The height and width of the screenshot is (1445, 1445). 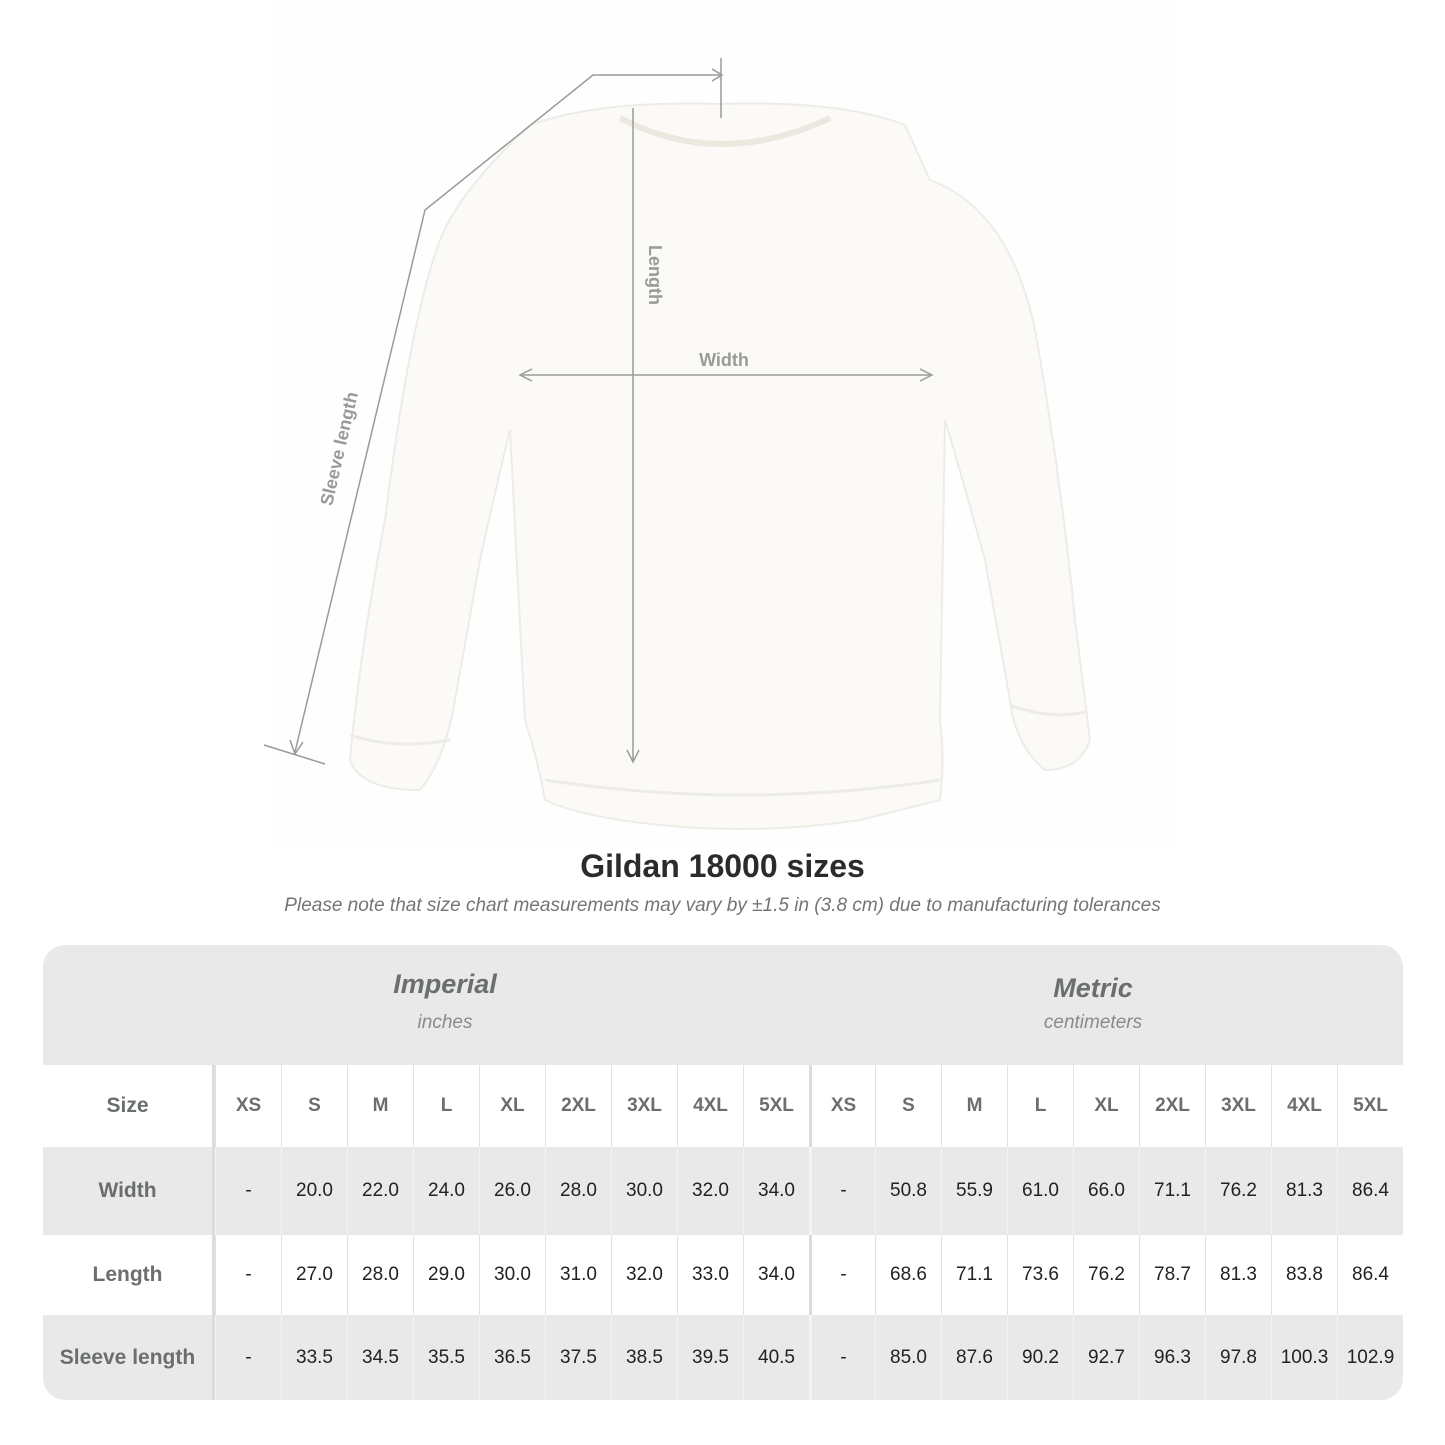 What do you see at coordinates (507, 413) in the screenshot?
I see `sleeve-line` at bounding box center [507, 413].